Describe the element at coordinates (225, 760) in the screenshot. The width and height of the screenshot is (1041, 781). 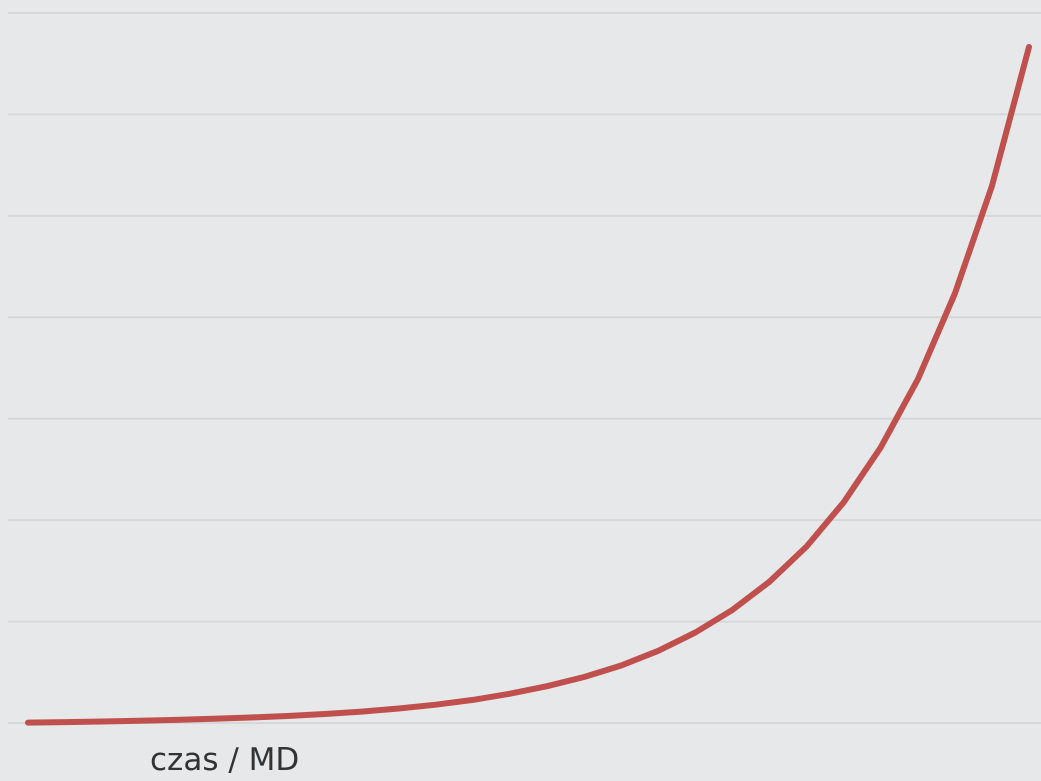
I see `x-axis-label: czas / MD` at that location.